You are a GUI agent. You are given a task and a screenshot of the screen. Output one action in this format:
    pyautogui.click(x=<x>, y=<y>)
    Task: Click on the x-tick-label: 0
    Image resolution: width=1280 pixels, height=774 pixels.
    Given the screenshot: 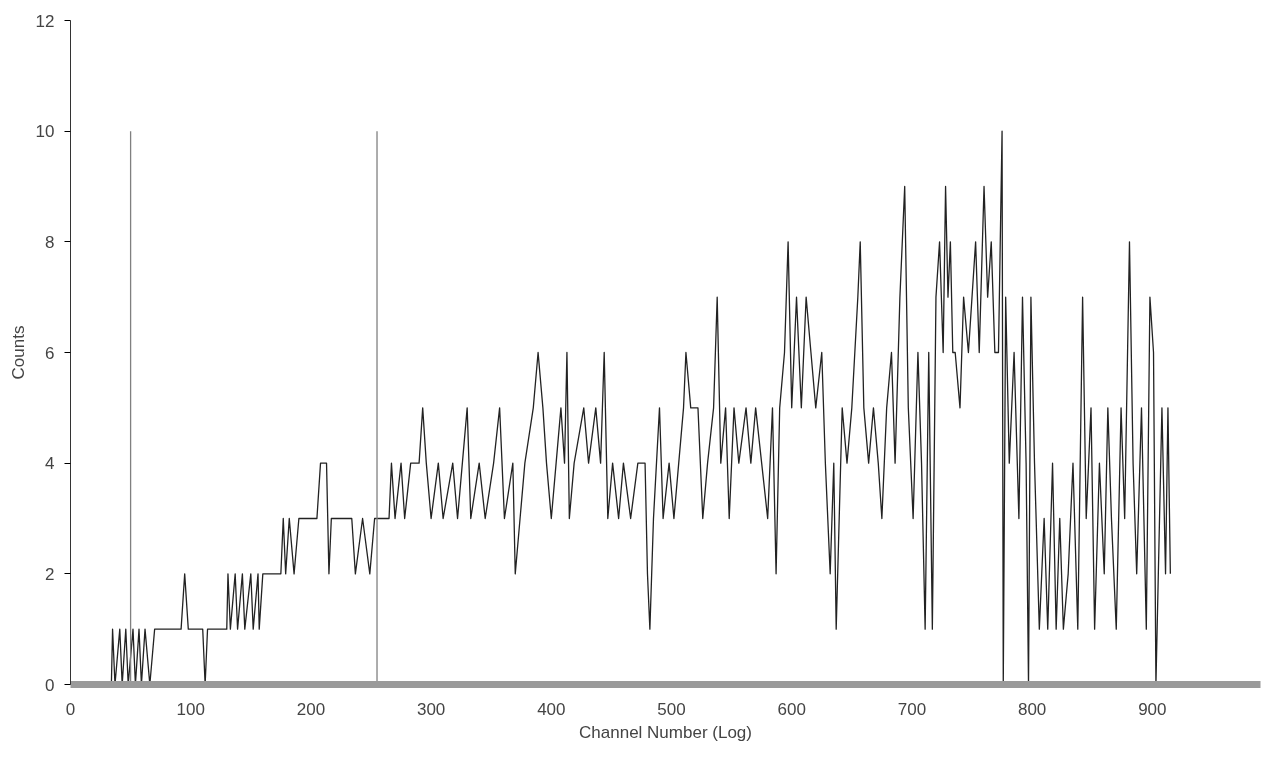 What is the action you would take?
    pyautogui.click(x=70, y=709)
    